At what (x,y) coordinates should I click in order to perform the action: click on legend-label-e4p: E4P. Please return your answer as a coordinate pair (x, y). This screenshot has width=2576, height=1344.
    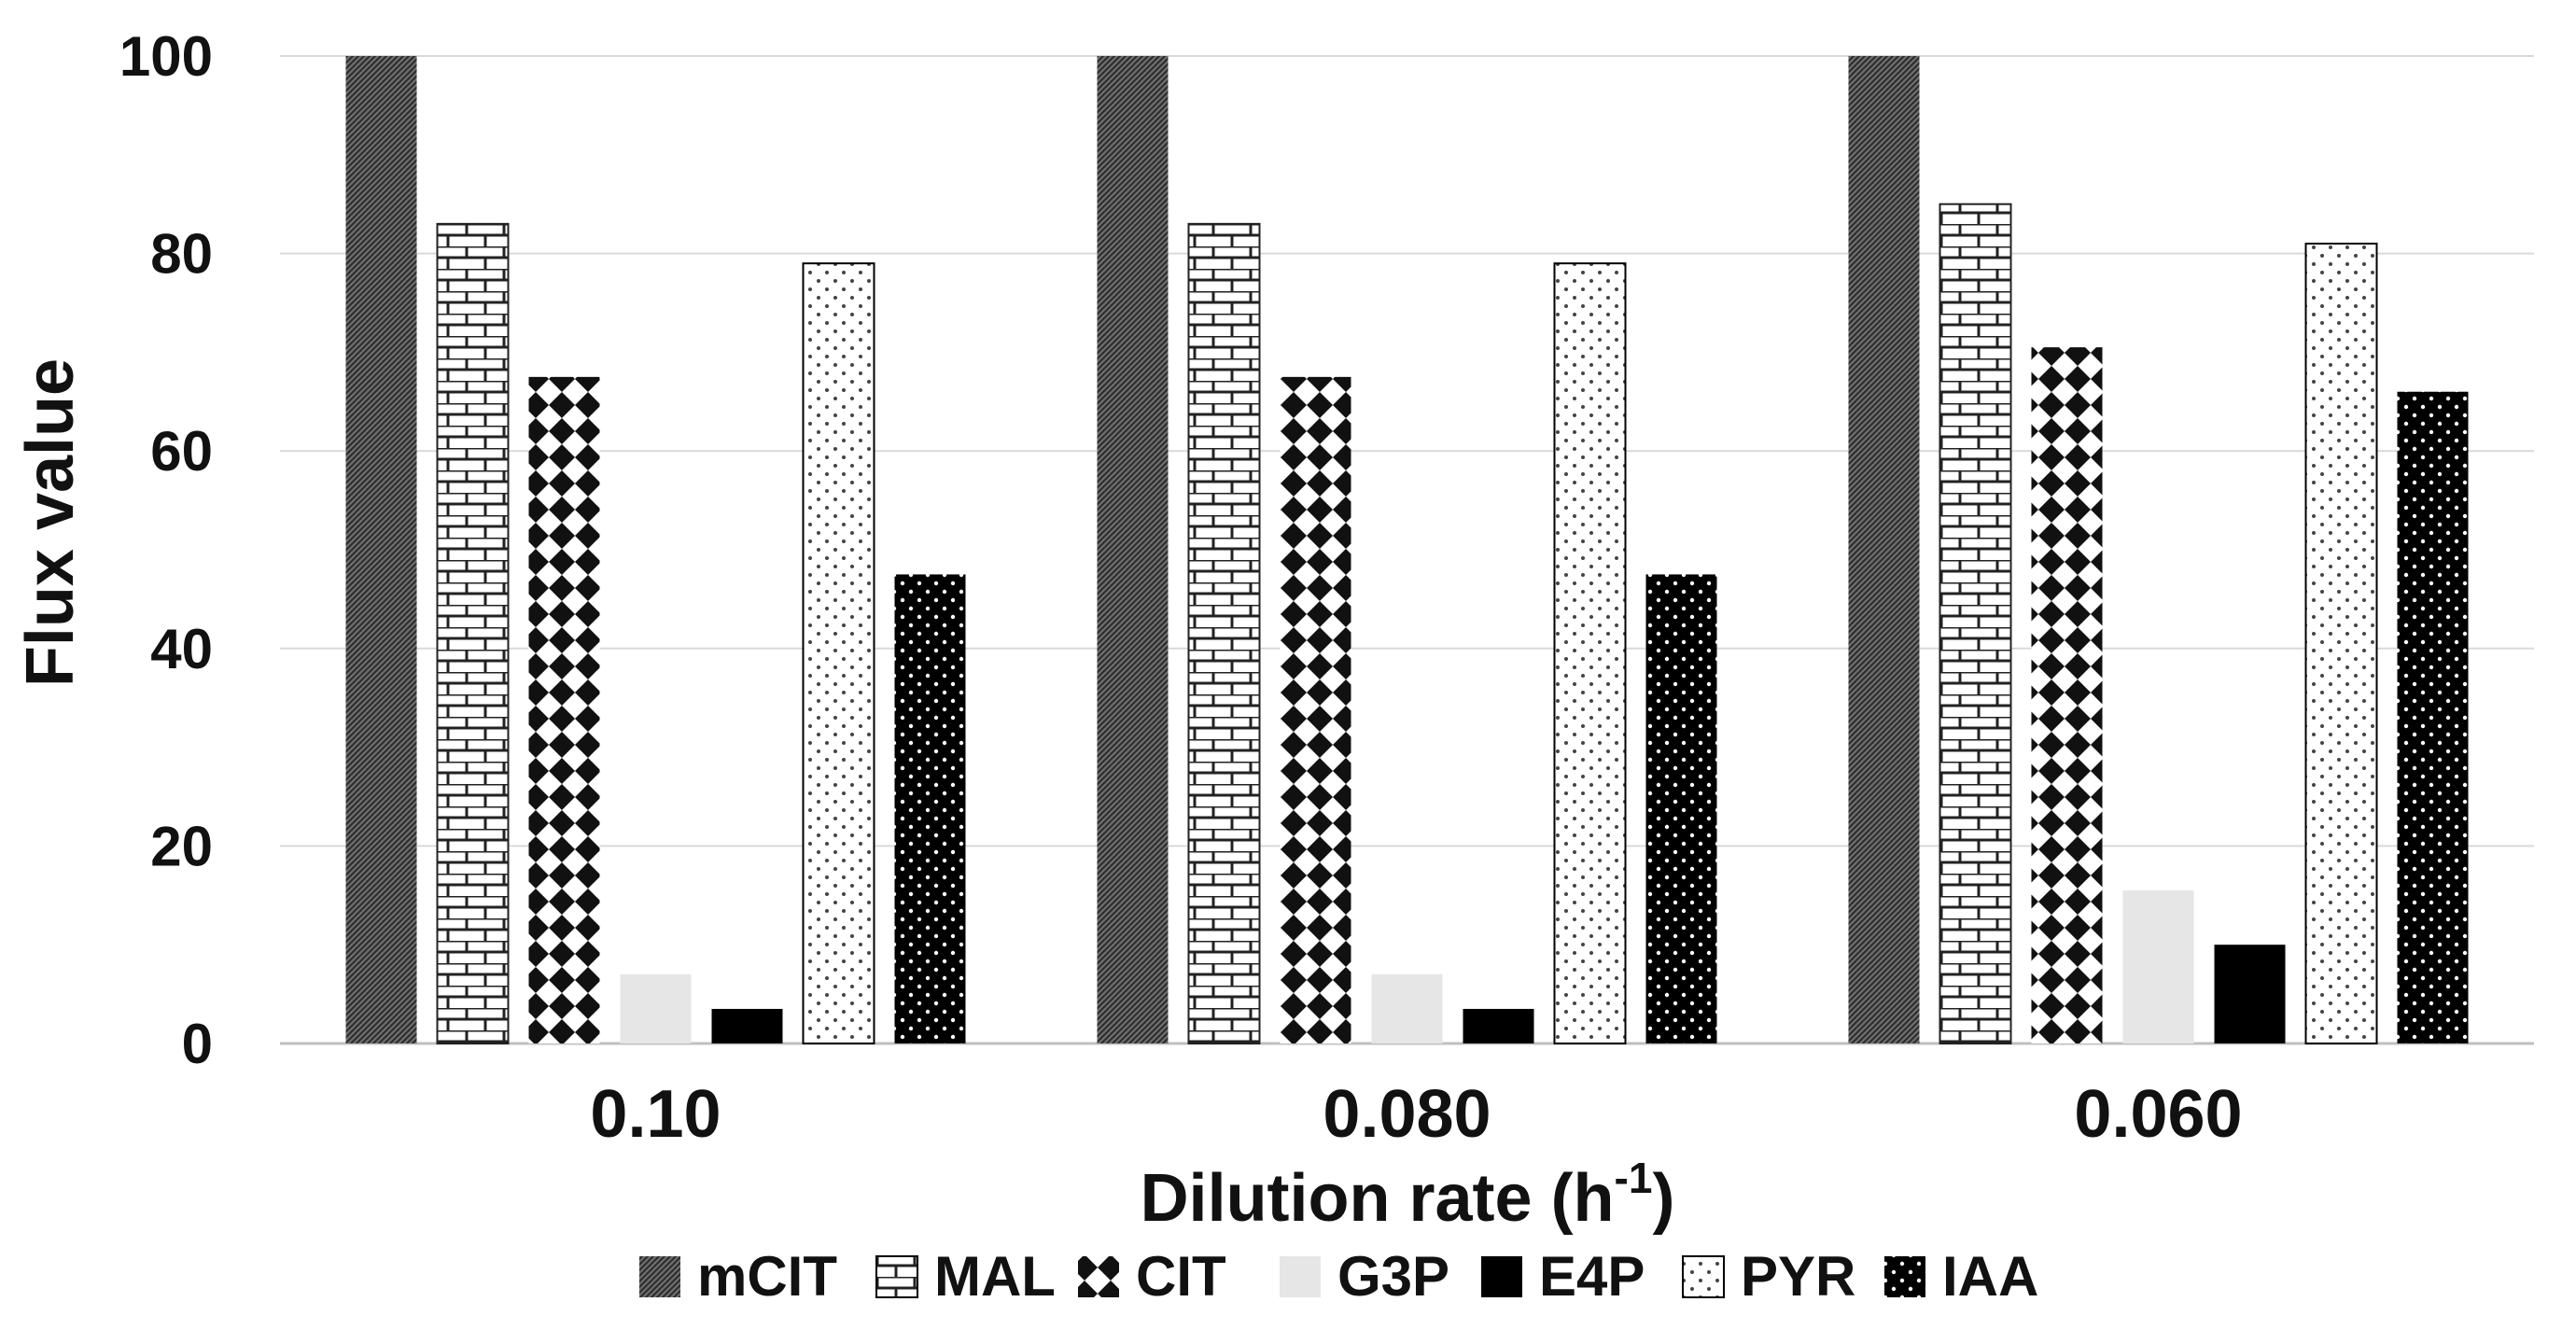
    Looking at the image, I should click on (1592, 1276).